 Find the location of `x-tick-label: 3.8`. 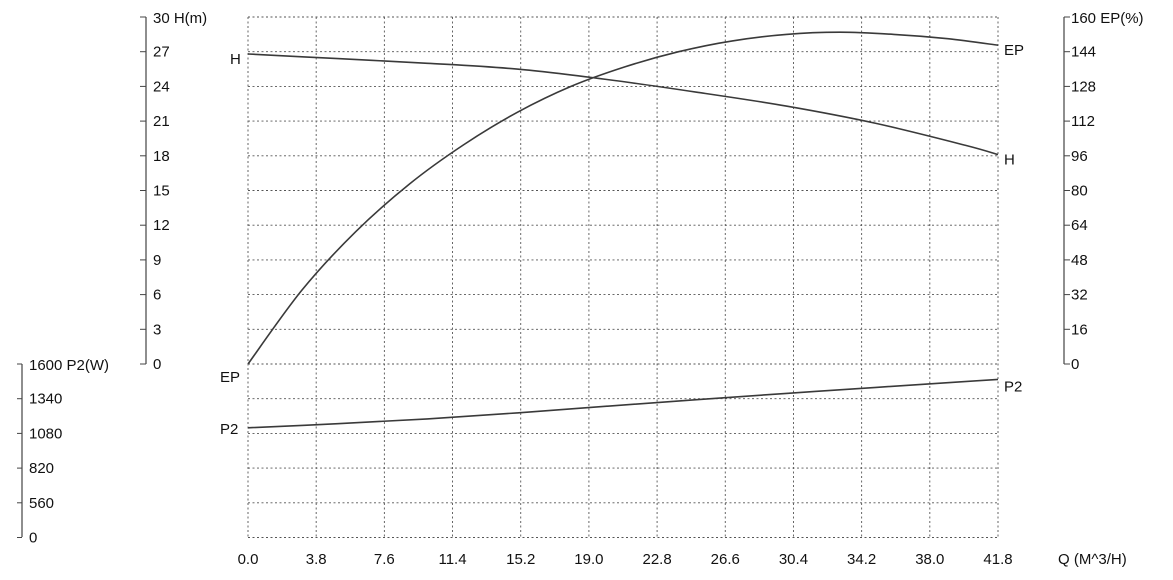

x-tick-label: 3.8 is located at coordinates (316, 559).